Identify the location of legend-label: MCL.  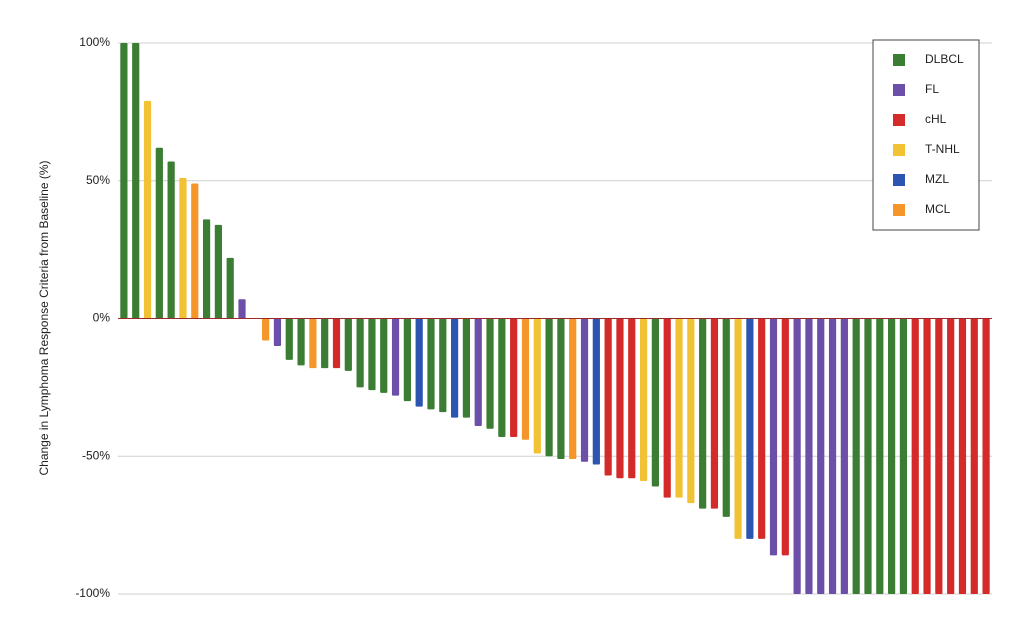
(938, 209).